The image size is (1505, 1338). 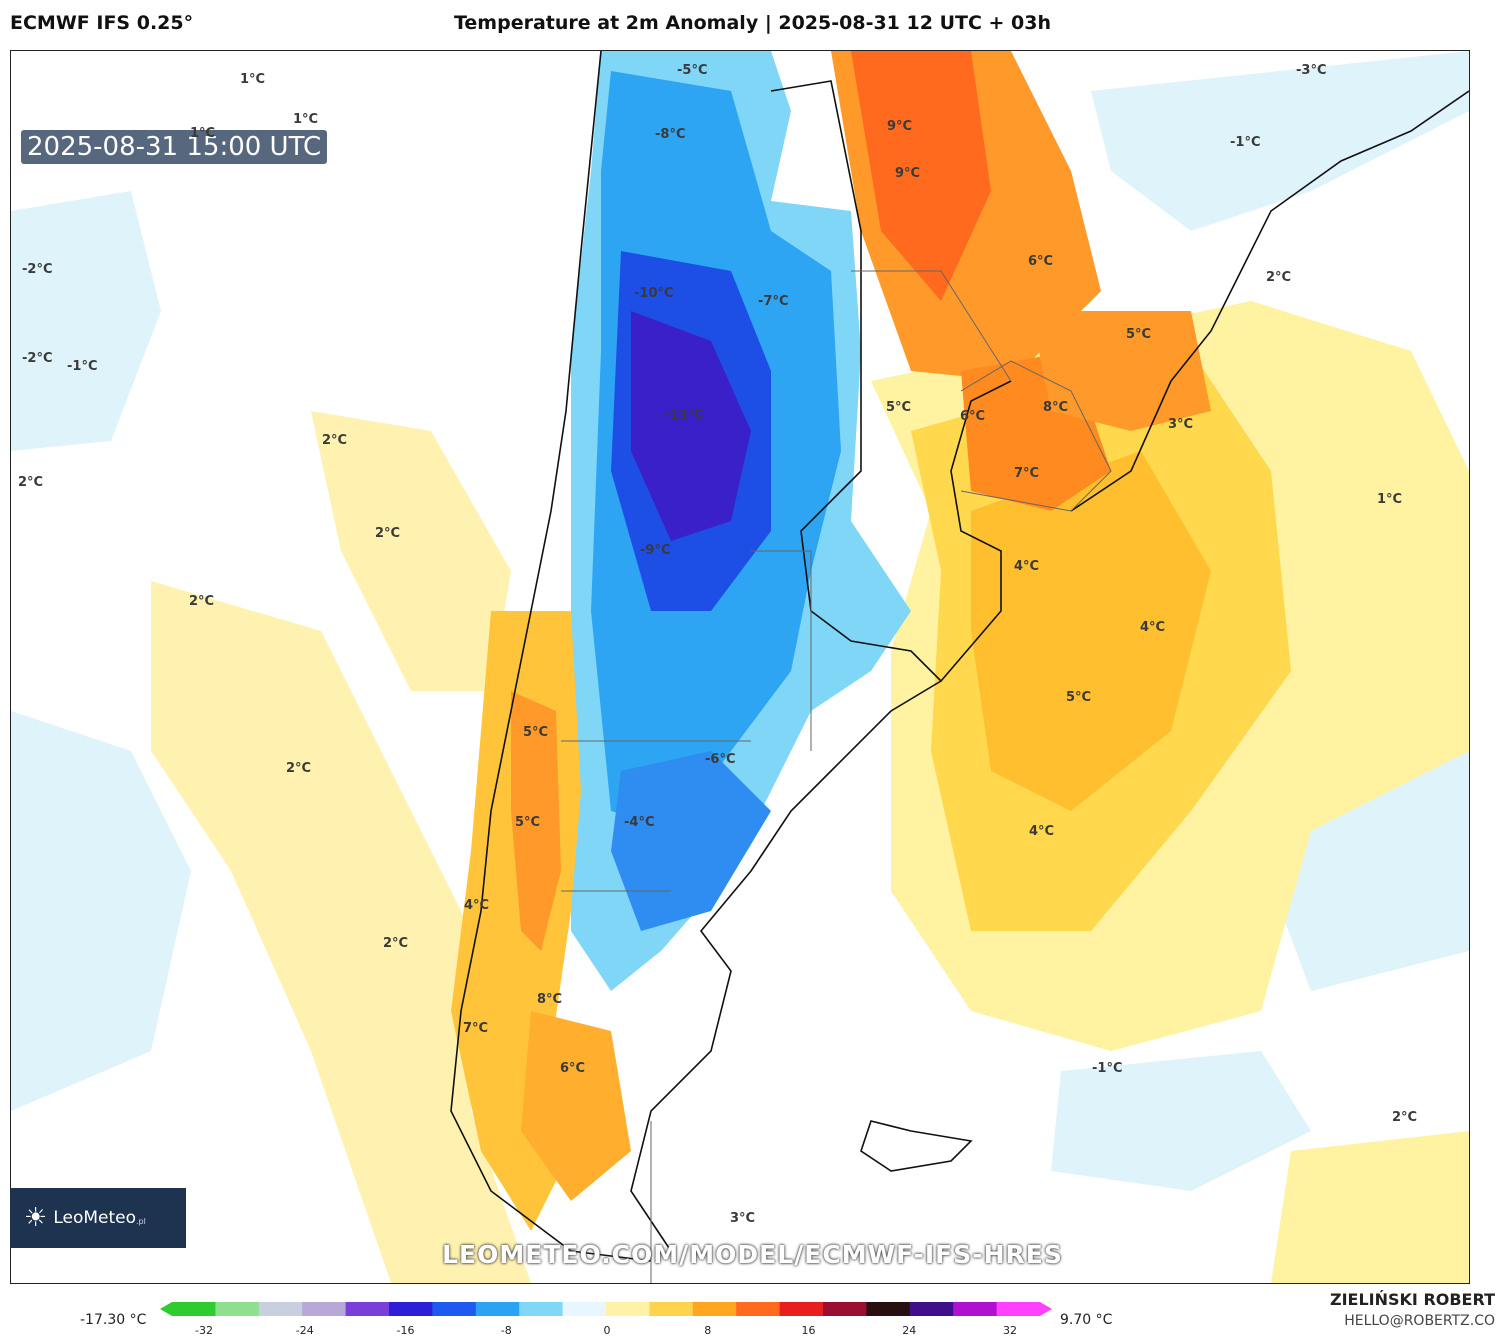 I want to click on colorbar-extend-low, so click(x=166, y=1309).